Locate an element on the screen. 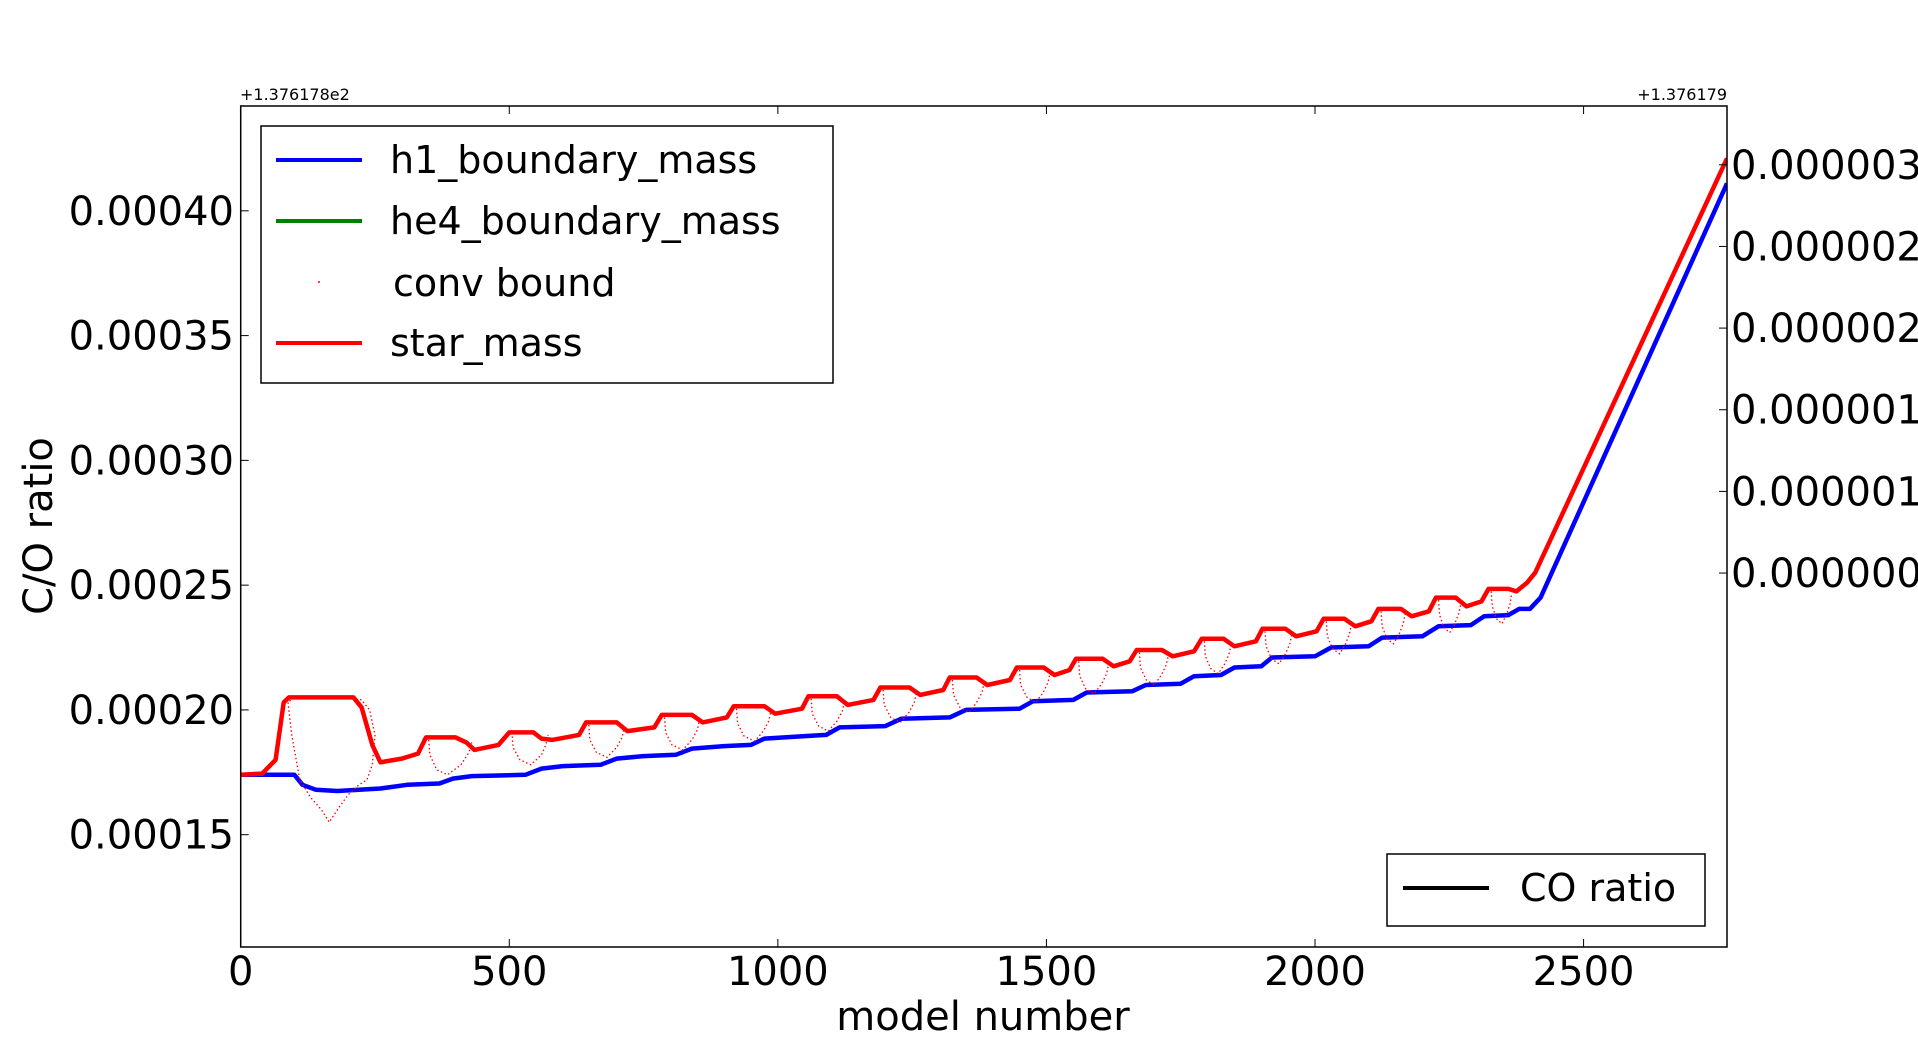  y-tick-label: 0.00025 is located at coordinates (151, 586).